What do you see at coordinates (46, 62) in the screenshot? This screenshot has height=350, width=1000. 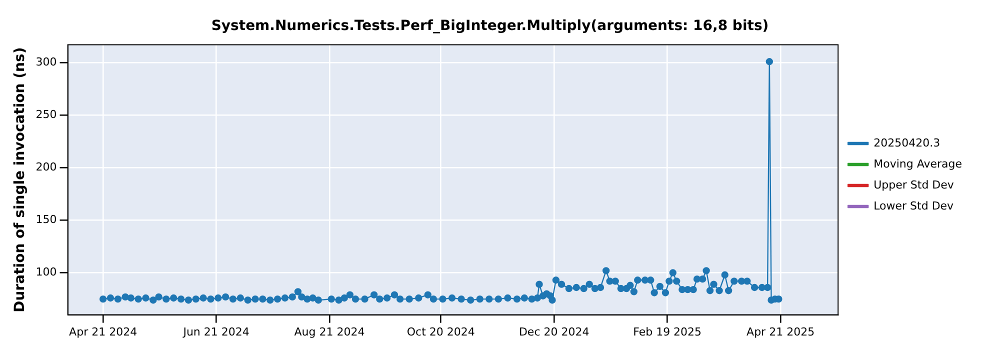 I see `y-tick-label: 300` at bounding box center [46, 62].